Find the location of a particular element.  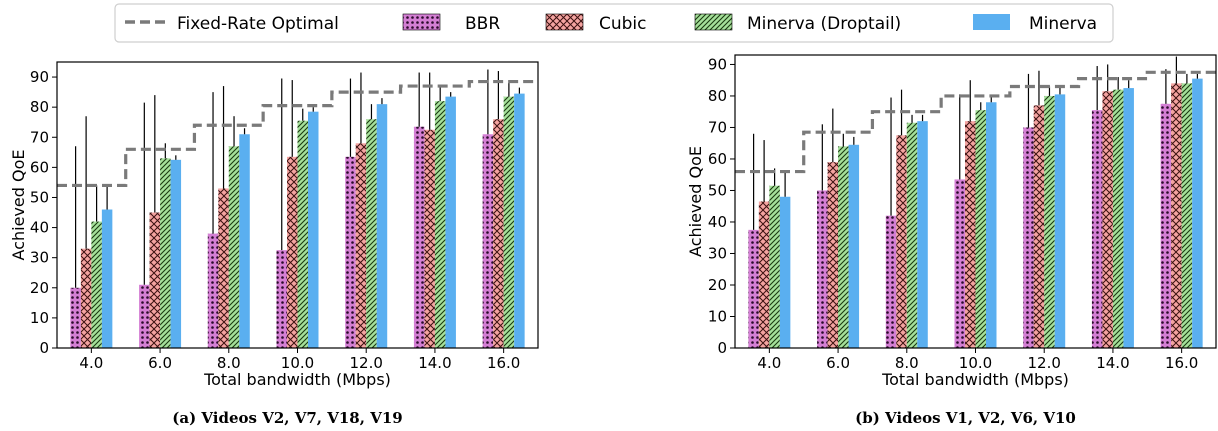

caption-b: (b) Videos V1, V2, V6, V10 is located at coordinates (965, 418).